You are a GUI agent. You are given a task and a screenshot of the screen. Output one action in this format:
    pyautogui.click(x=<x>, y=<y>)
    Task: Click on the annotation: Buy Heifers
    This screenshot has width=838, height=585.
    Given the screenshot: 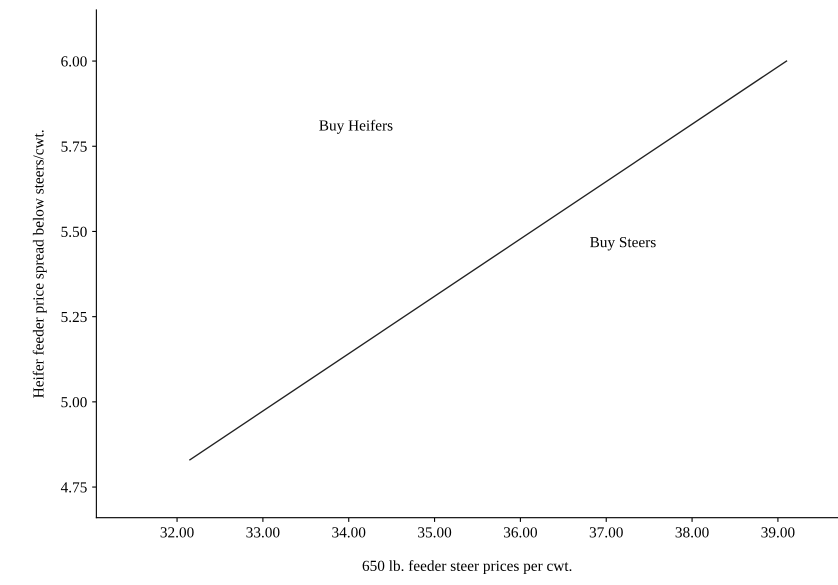 What is the action you would take?
    pyautogui.click(x=356, y=127)
    